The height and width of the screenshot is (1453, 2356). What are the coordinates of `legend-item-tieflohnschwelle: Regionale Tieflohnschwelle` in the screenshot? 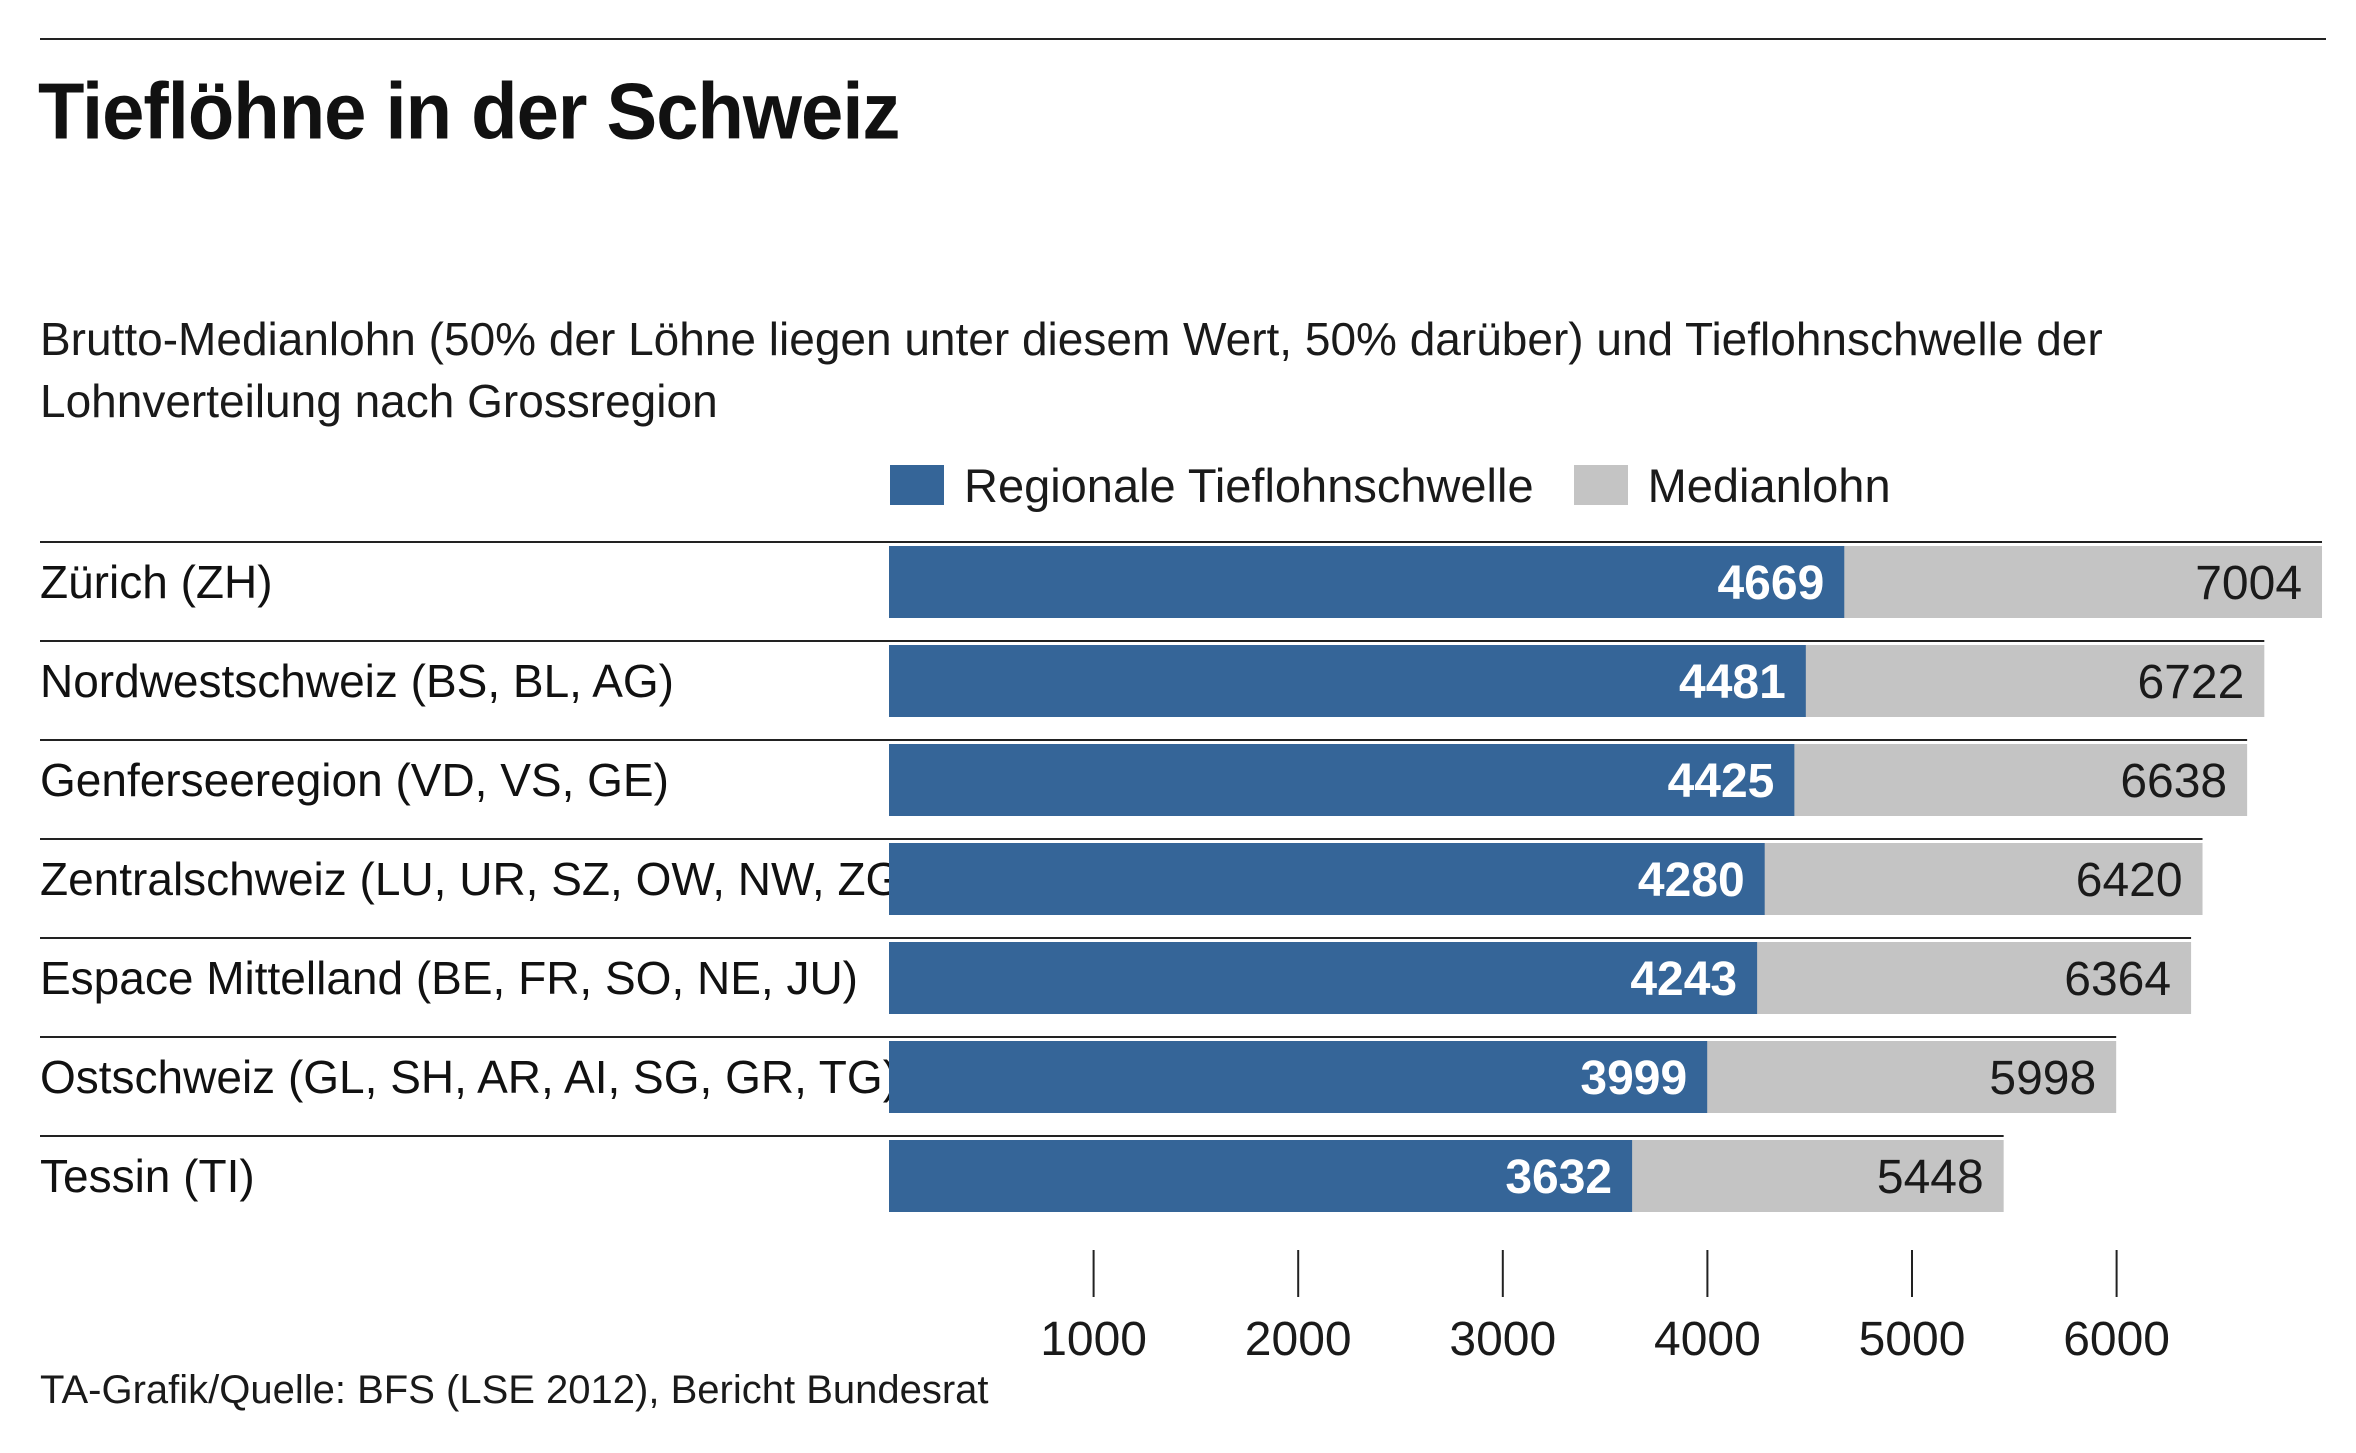 It's located at (1212, 485).